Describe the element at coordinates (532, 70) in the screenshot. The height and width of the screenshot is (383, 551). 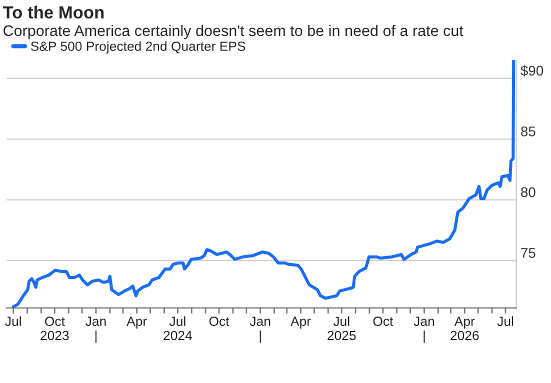
I see `y-tick-label: $90` at that location.